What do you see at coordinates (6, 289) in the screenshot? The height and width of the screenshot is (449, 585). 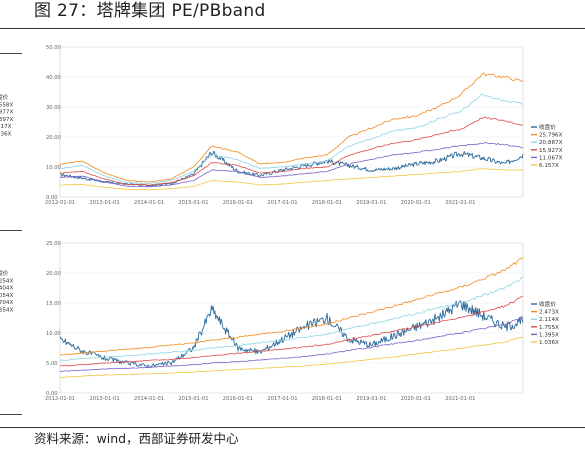 I see `clipped-legend-text: .404X` at bounding box center [6, 289].